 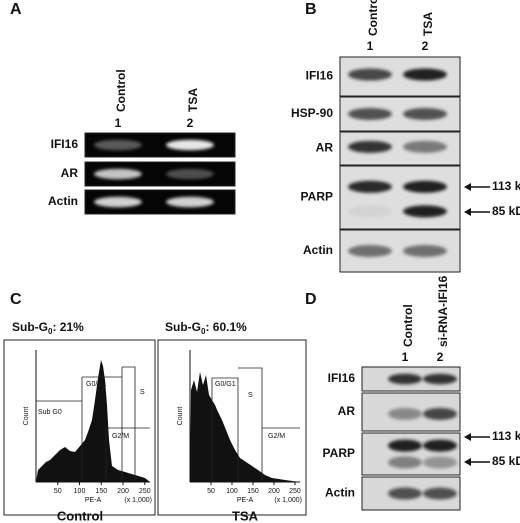 I want to click on marker-label: 113 kD, so click(x=506, y=436).